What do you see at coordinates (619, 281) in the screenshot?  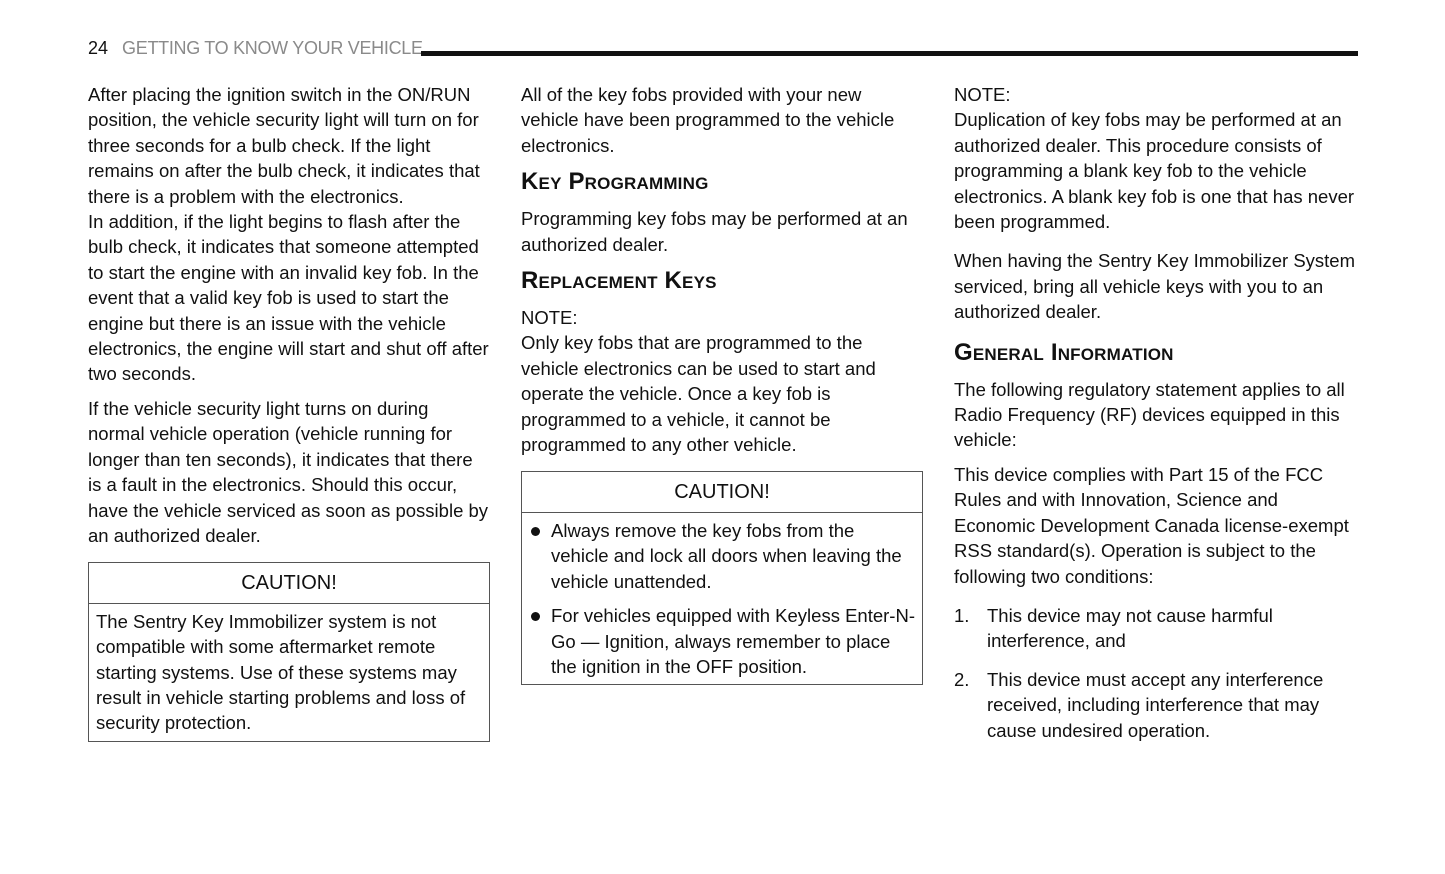 I see `heading-replacement-keys: Replacement Keys` at bounding box center [619, 281].